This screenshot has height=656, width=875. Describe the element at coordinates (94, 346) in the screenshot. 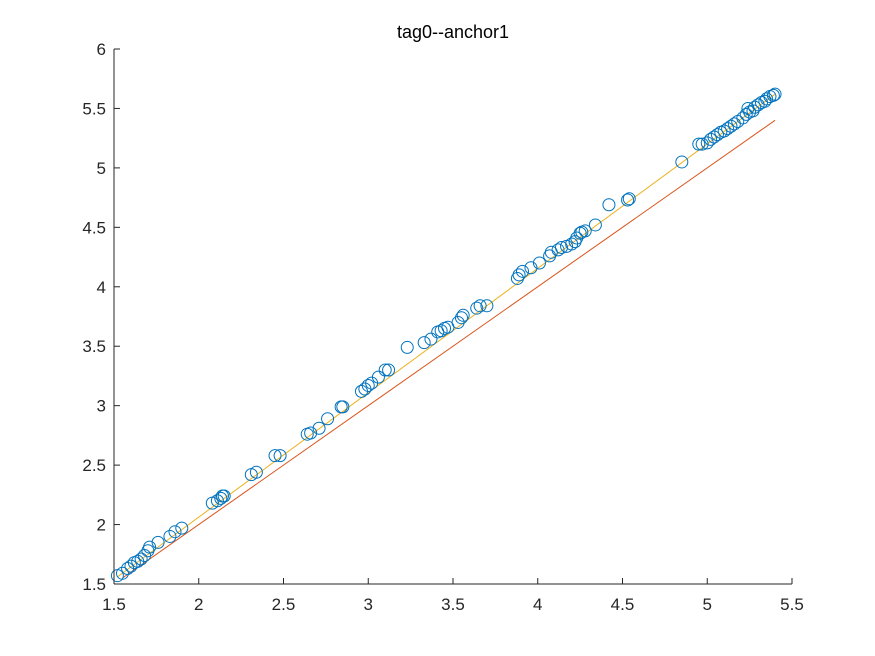

I see `y-tick-label: 3.5` at that location.